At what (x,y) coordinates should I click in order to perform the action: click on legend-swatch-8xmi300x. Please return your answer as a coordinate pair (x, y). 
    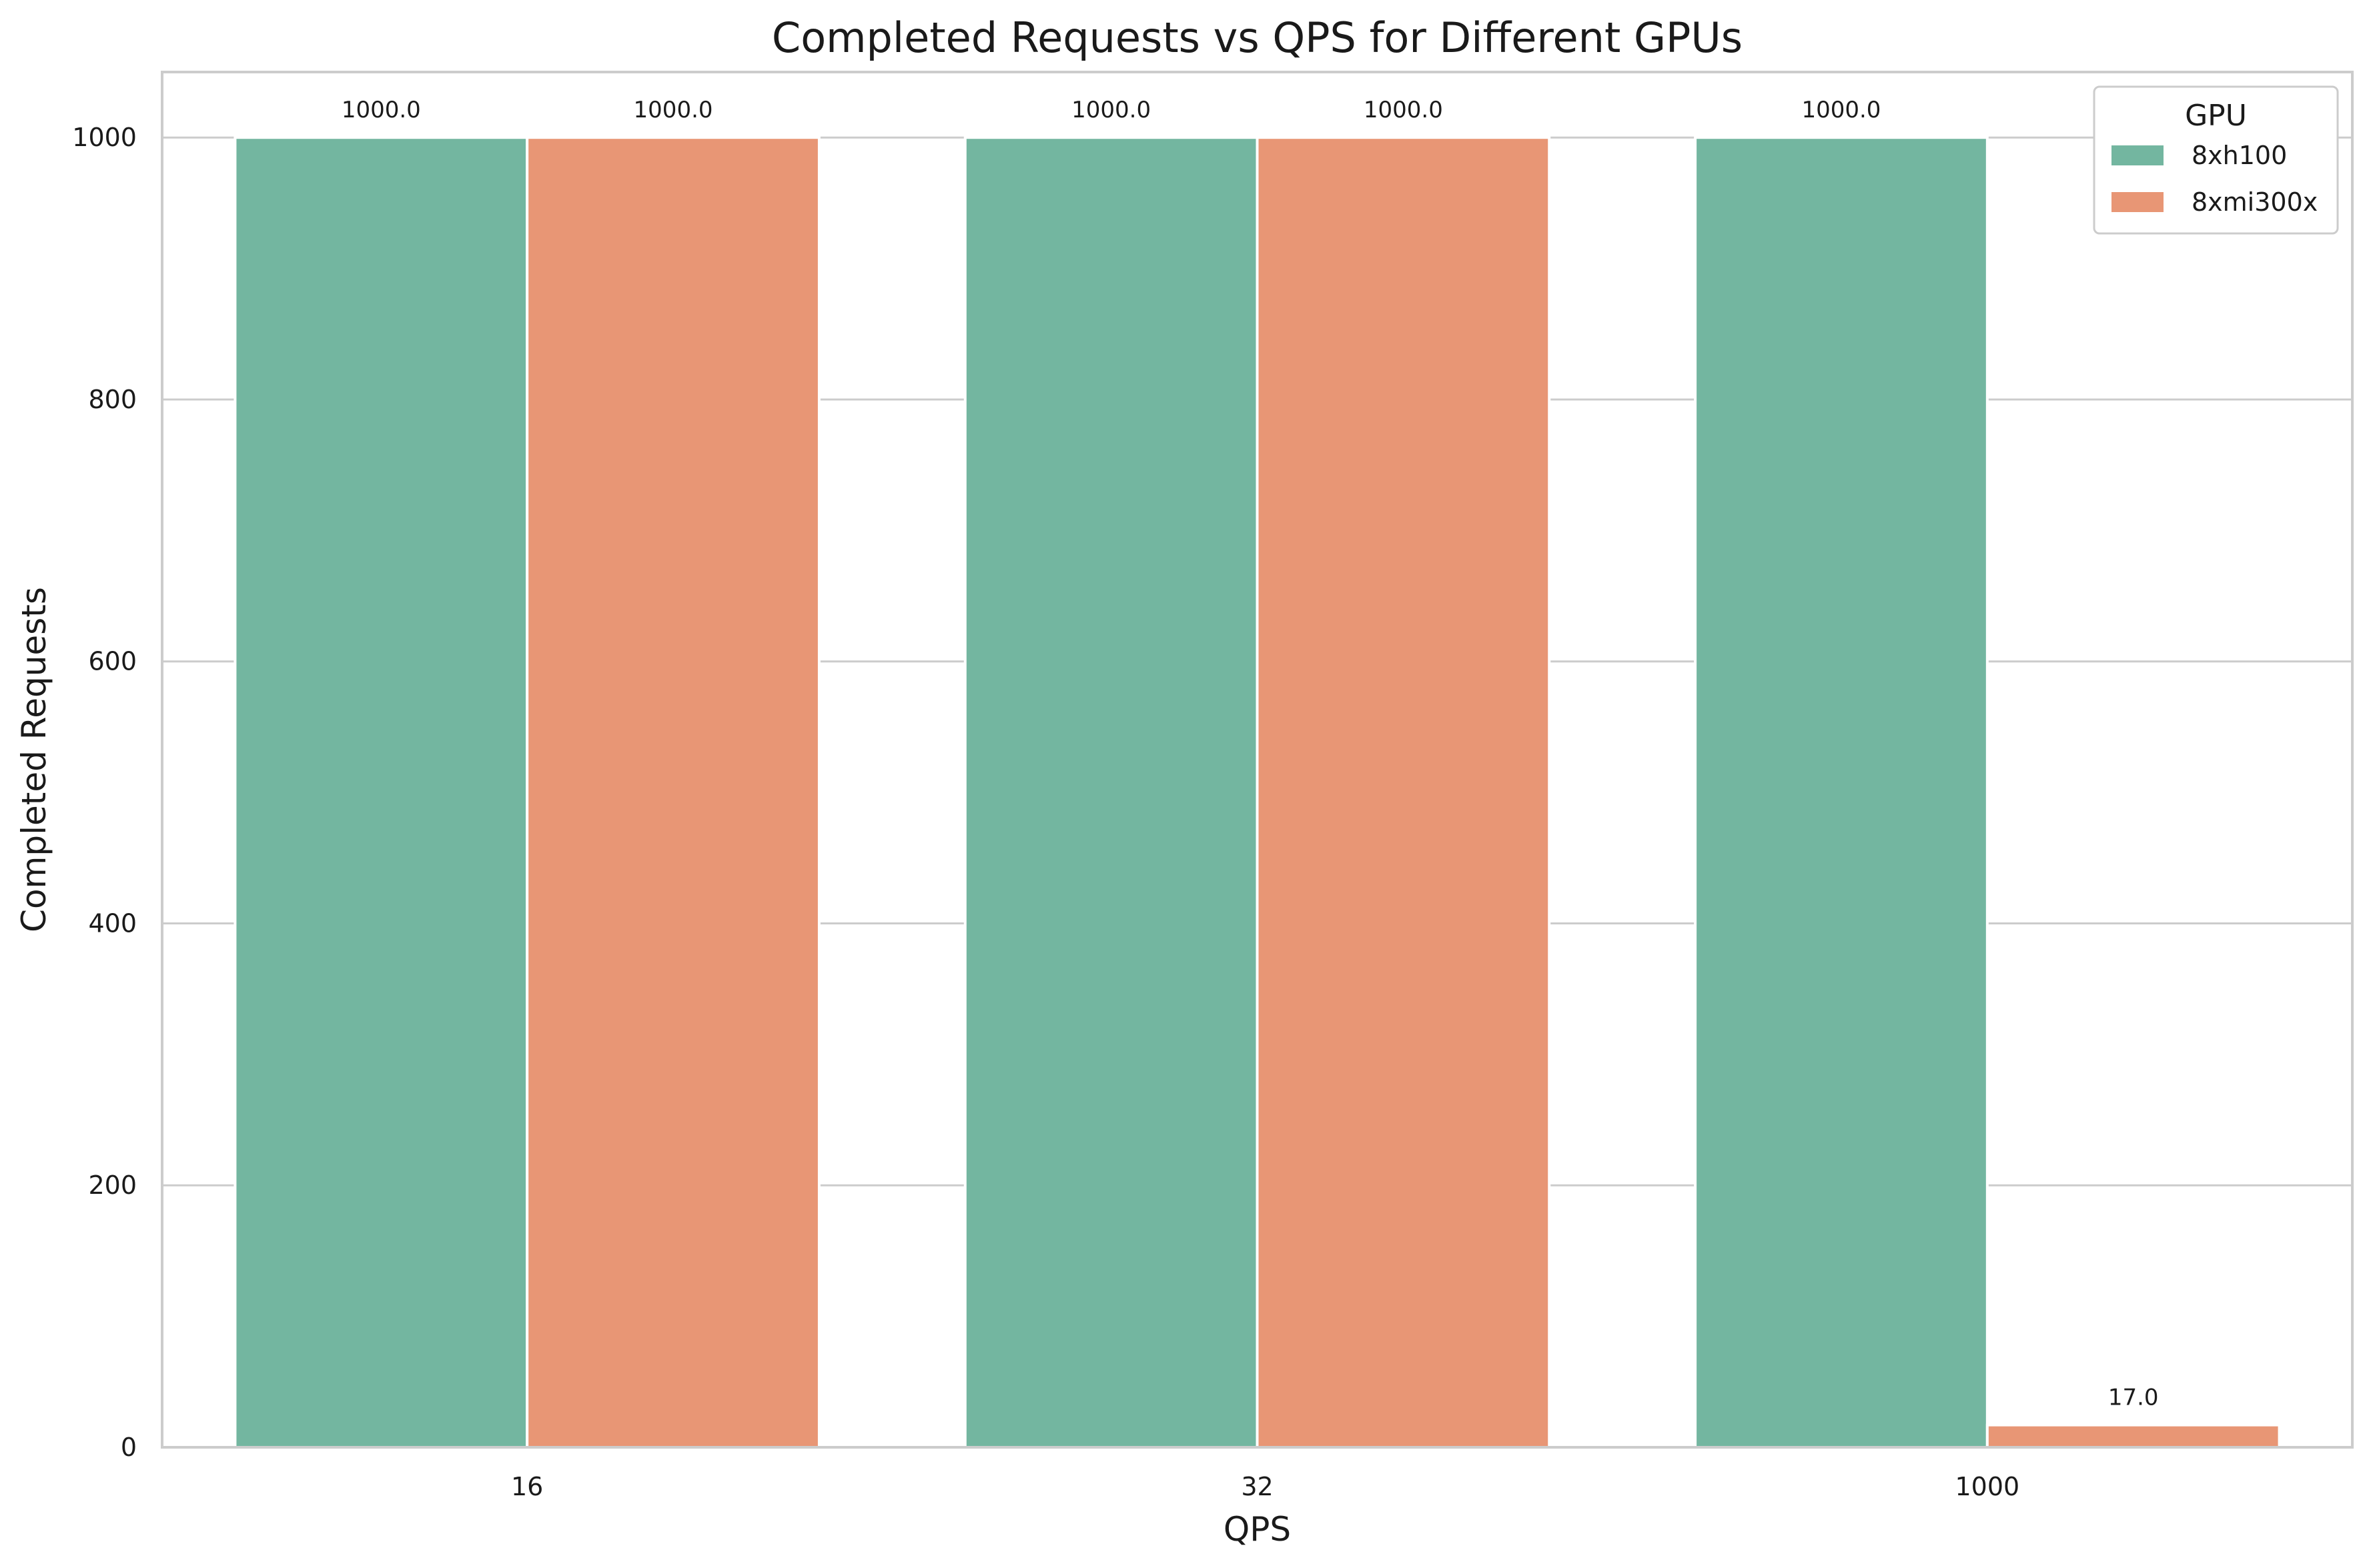
    Looking at the image, I should click on (2137, 202).